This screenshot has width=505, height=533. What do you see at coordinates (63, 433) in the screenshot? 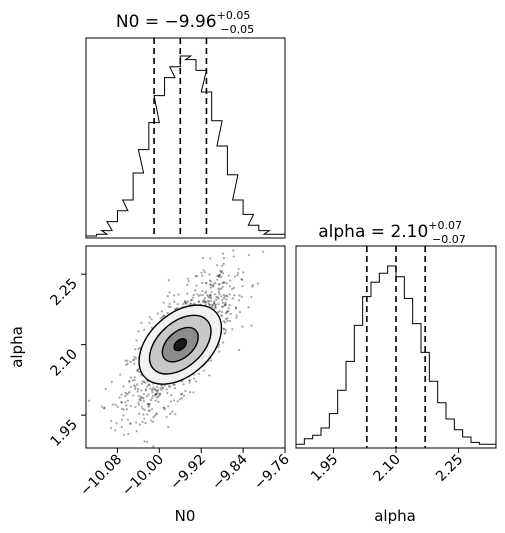
I see `scatter-y-tick-label: 1.95` at bounding box center [63, 433].